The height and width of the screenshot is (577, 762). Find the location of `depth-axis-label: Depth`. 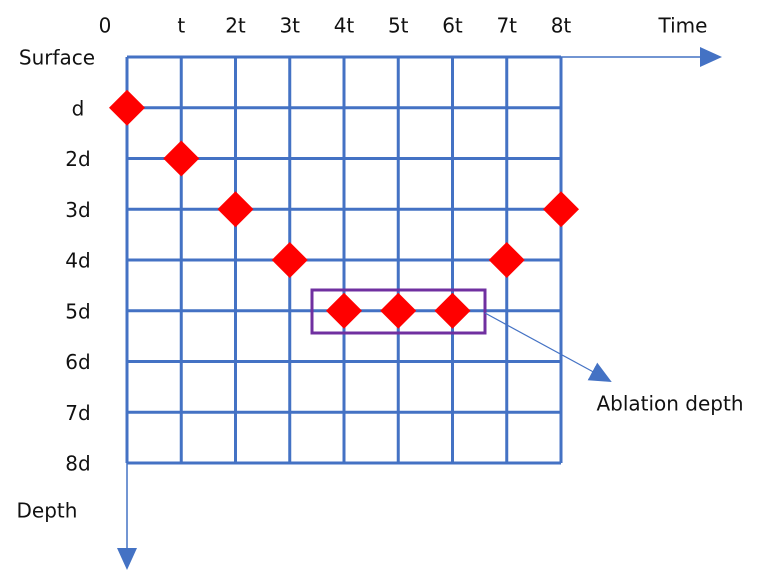

depth-axis-label: Depth is located at coordinates (47, 511).